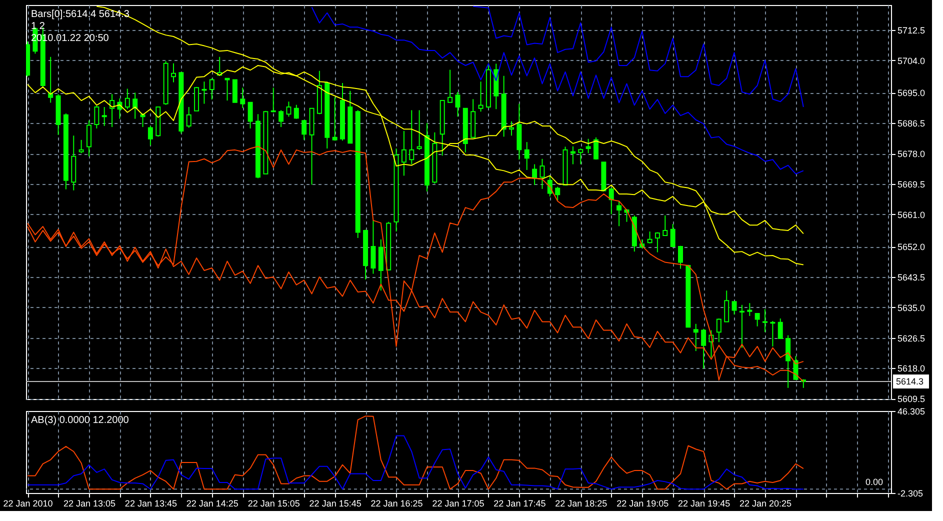  Describe the element at coordinates (912, 399) in the screenshot. I see `y-tick-label: 5609.5` at that location.